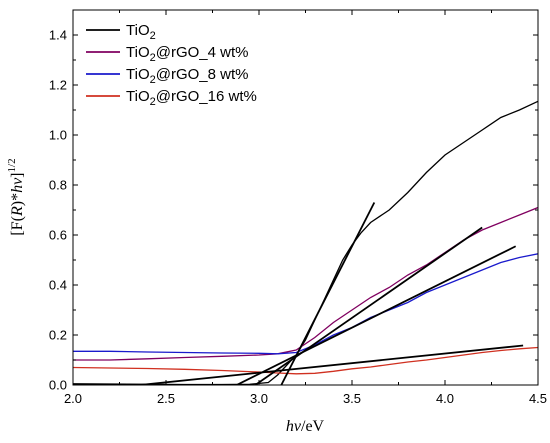 The width and height of the screenshot is (550, 443). What do you see at coordinates (58, 135) in the screenshot?
I see `y-tick-label: 1.0` at bounding box center [58, 135].